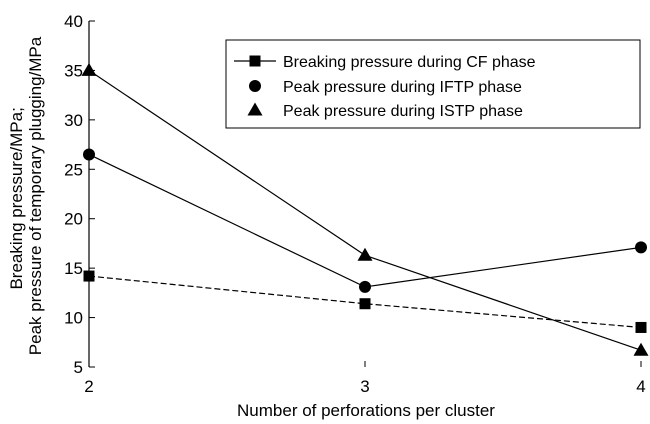 This screenshot has height=424, width=650. I want to click on legend-label: Breaking pressure during CF phase, so click(409, 62).